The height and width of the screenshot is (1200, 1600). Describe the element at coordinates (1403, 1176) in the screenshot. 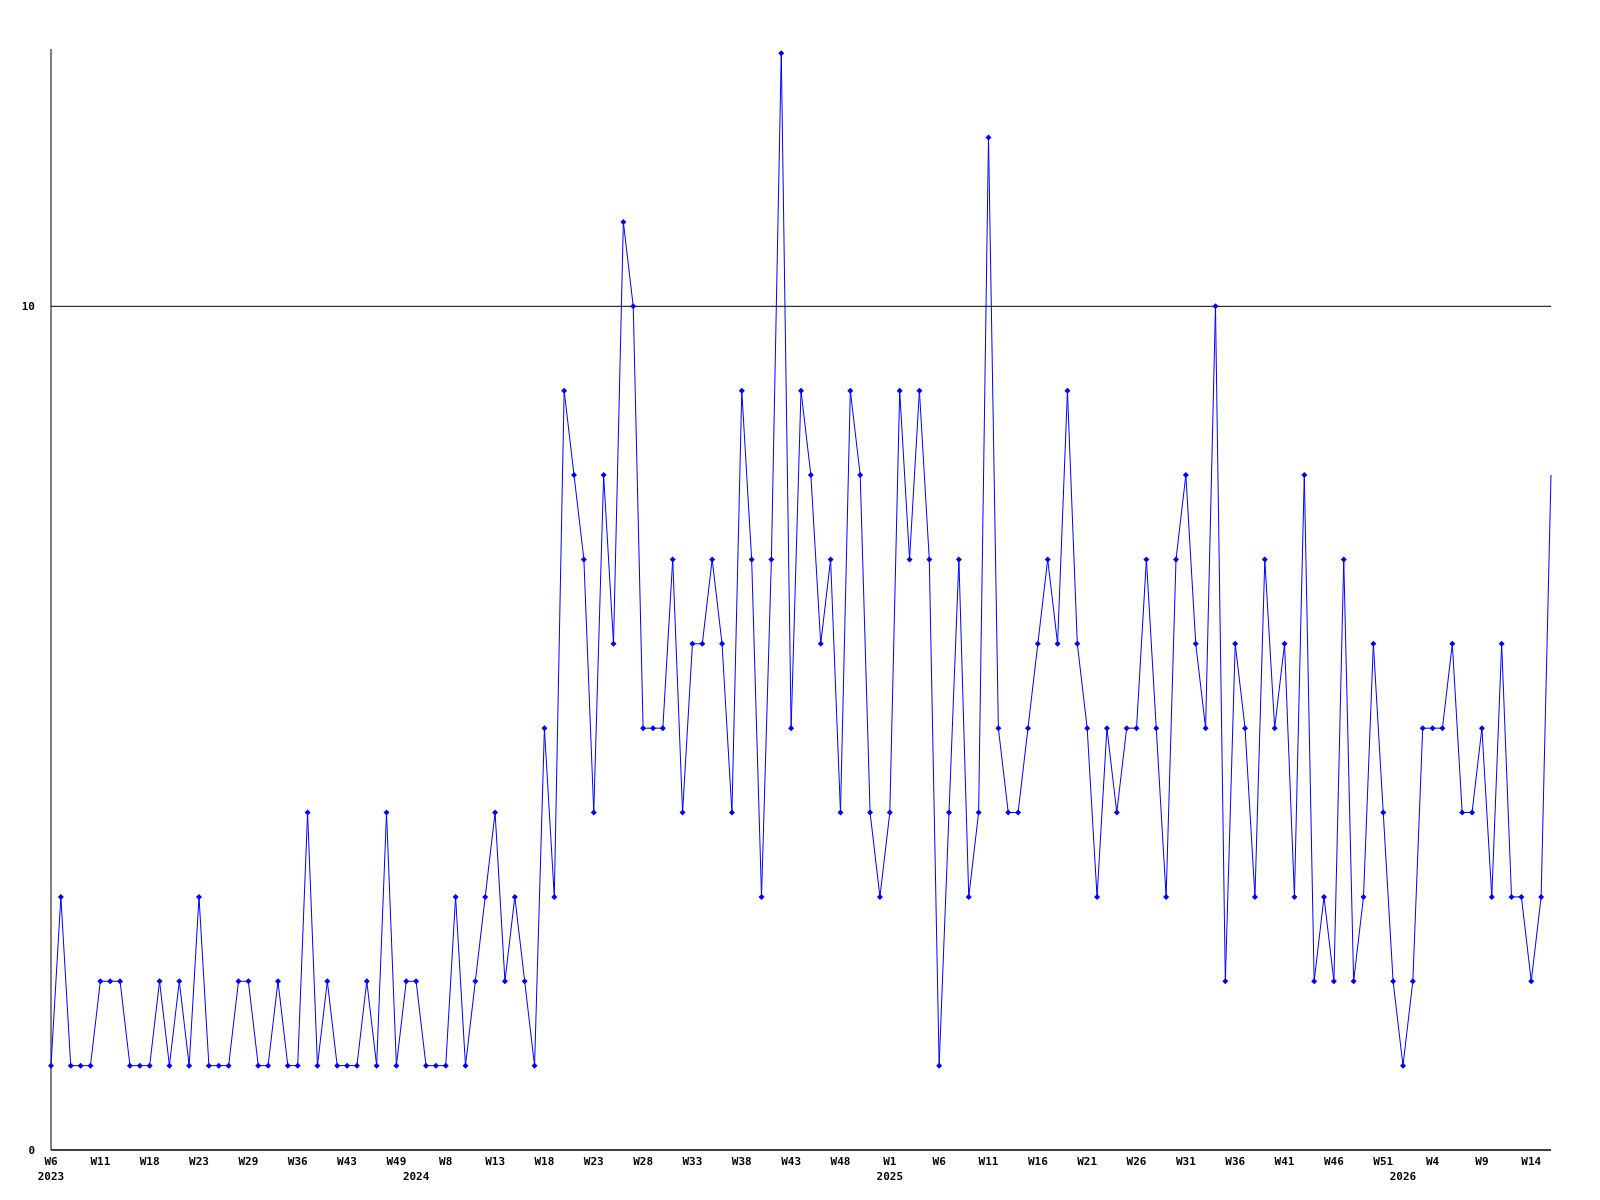

I see `x-tick-label: 2026` at that location.